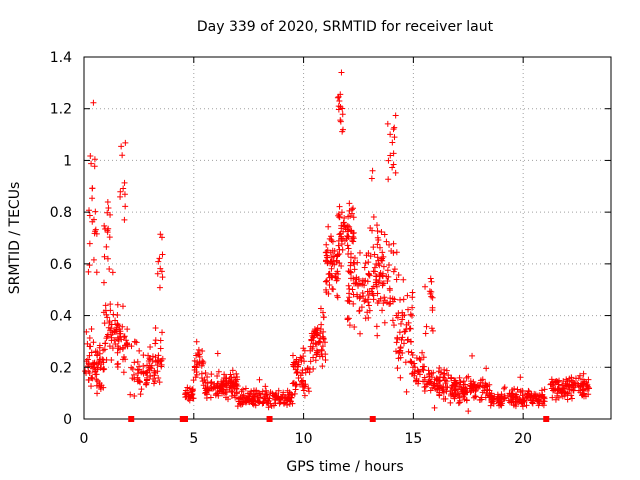 Image resolution: width=640 pixels, height=480 pixels. What do you see at coordinates (61, 317) in the screenshot?
I see `y-tick-label: 0.4` at bounding box center [61, 317].